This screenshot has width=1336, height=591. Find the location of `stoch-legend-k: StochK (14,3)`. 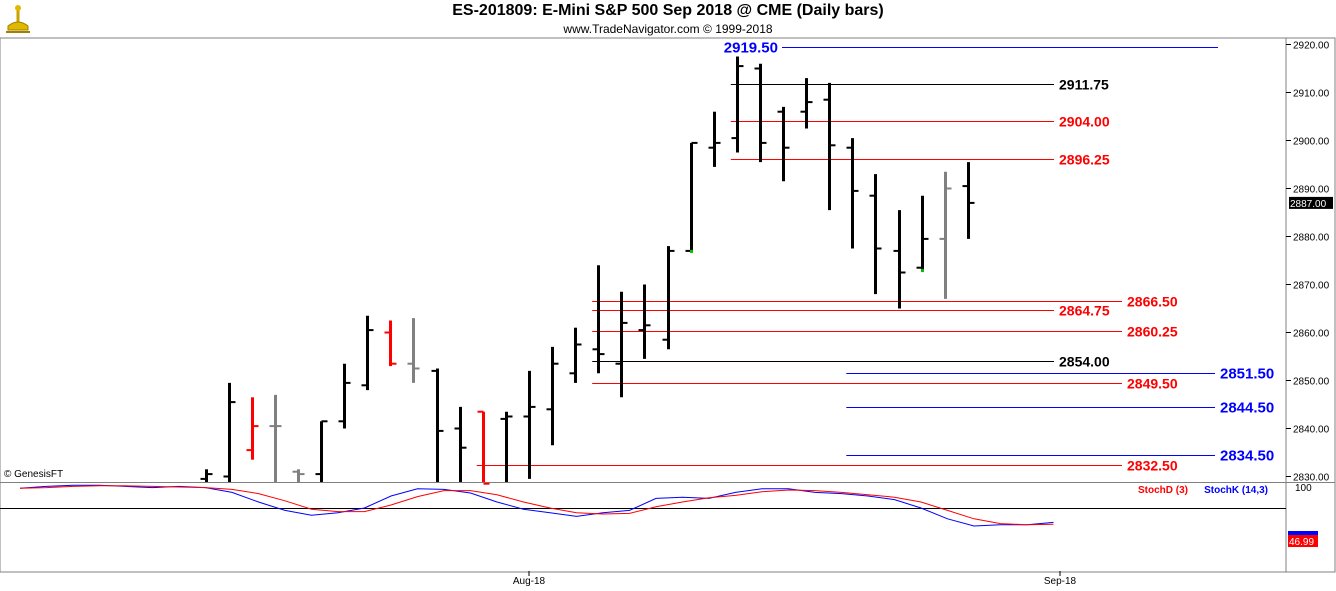

stoch-legend-k: StochK (14,3) is located at coordinates (1236, 490).